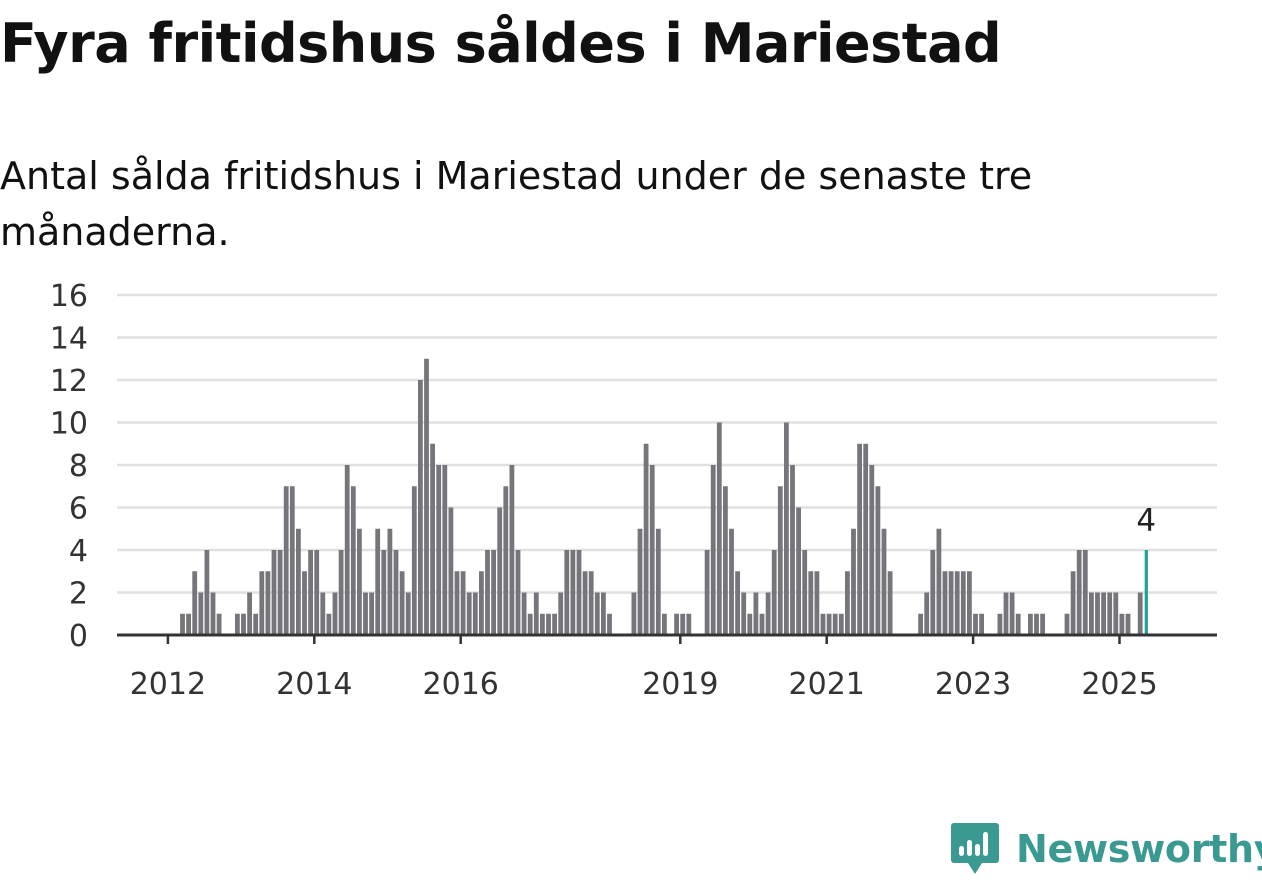 The height and width of the screenshot is (880, 1262). What do you see at coordinates (680, 684) in the screenshot?
I see `x-tick-label: 2019` at bounding box center [680, 684].